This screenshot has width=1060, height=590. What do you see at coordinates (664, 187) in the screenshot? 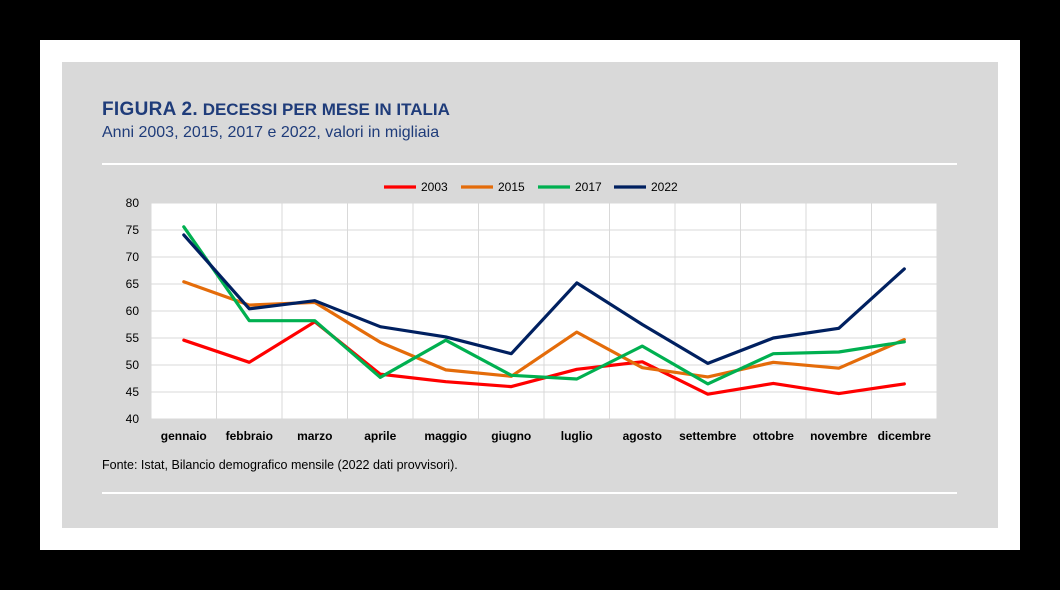
I see `legend-label-2022: 2022` at bounding box center [664, 187].